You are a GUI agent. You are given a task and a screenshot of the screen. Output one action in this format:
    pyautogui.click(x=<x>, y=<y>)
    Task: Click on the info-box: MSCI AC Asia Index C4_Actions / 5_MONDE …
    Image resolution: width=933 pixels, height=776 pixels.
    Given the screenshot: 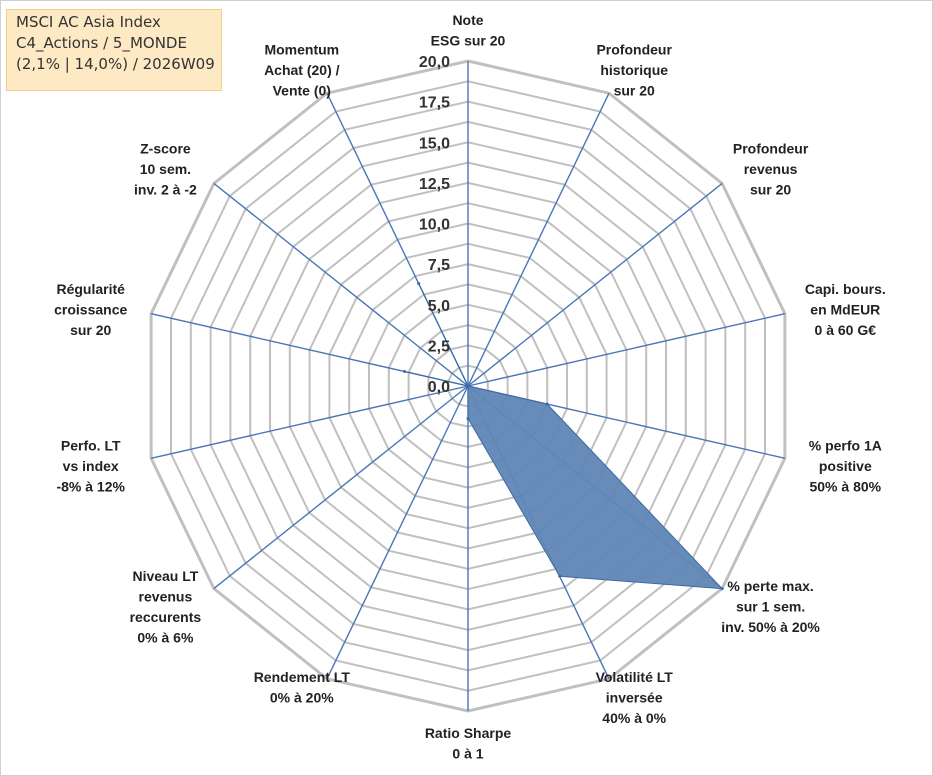 What is the action you would take?
    pyautogui.click(x=114, y=50)
    